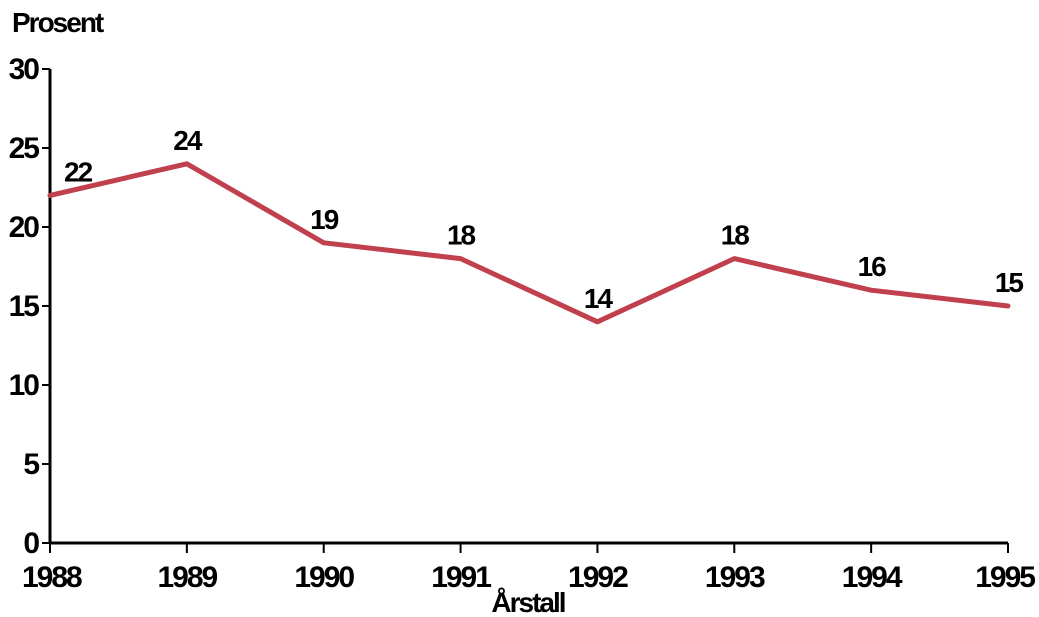  Describe the element at coordinates (24, 385) in the screenshot. I see `y-tick-label: 10` at that location.